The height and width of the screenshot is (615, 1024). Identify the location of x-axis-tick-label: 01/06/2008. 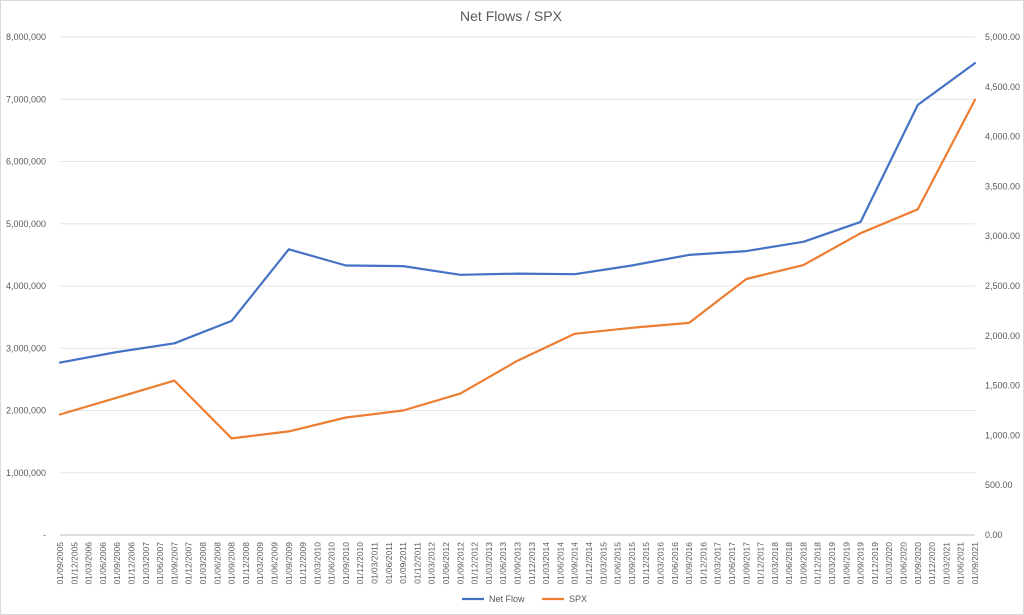
(217, 563).